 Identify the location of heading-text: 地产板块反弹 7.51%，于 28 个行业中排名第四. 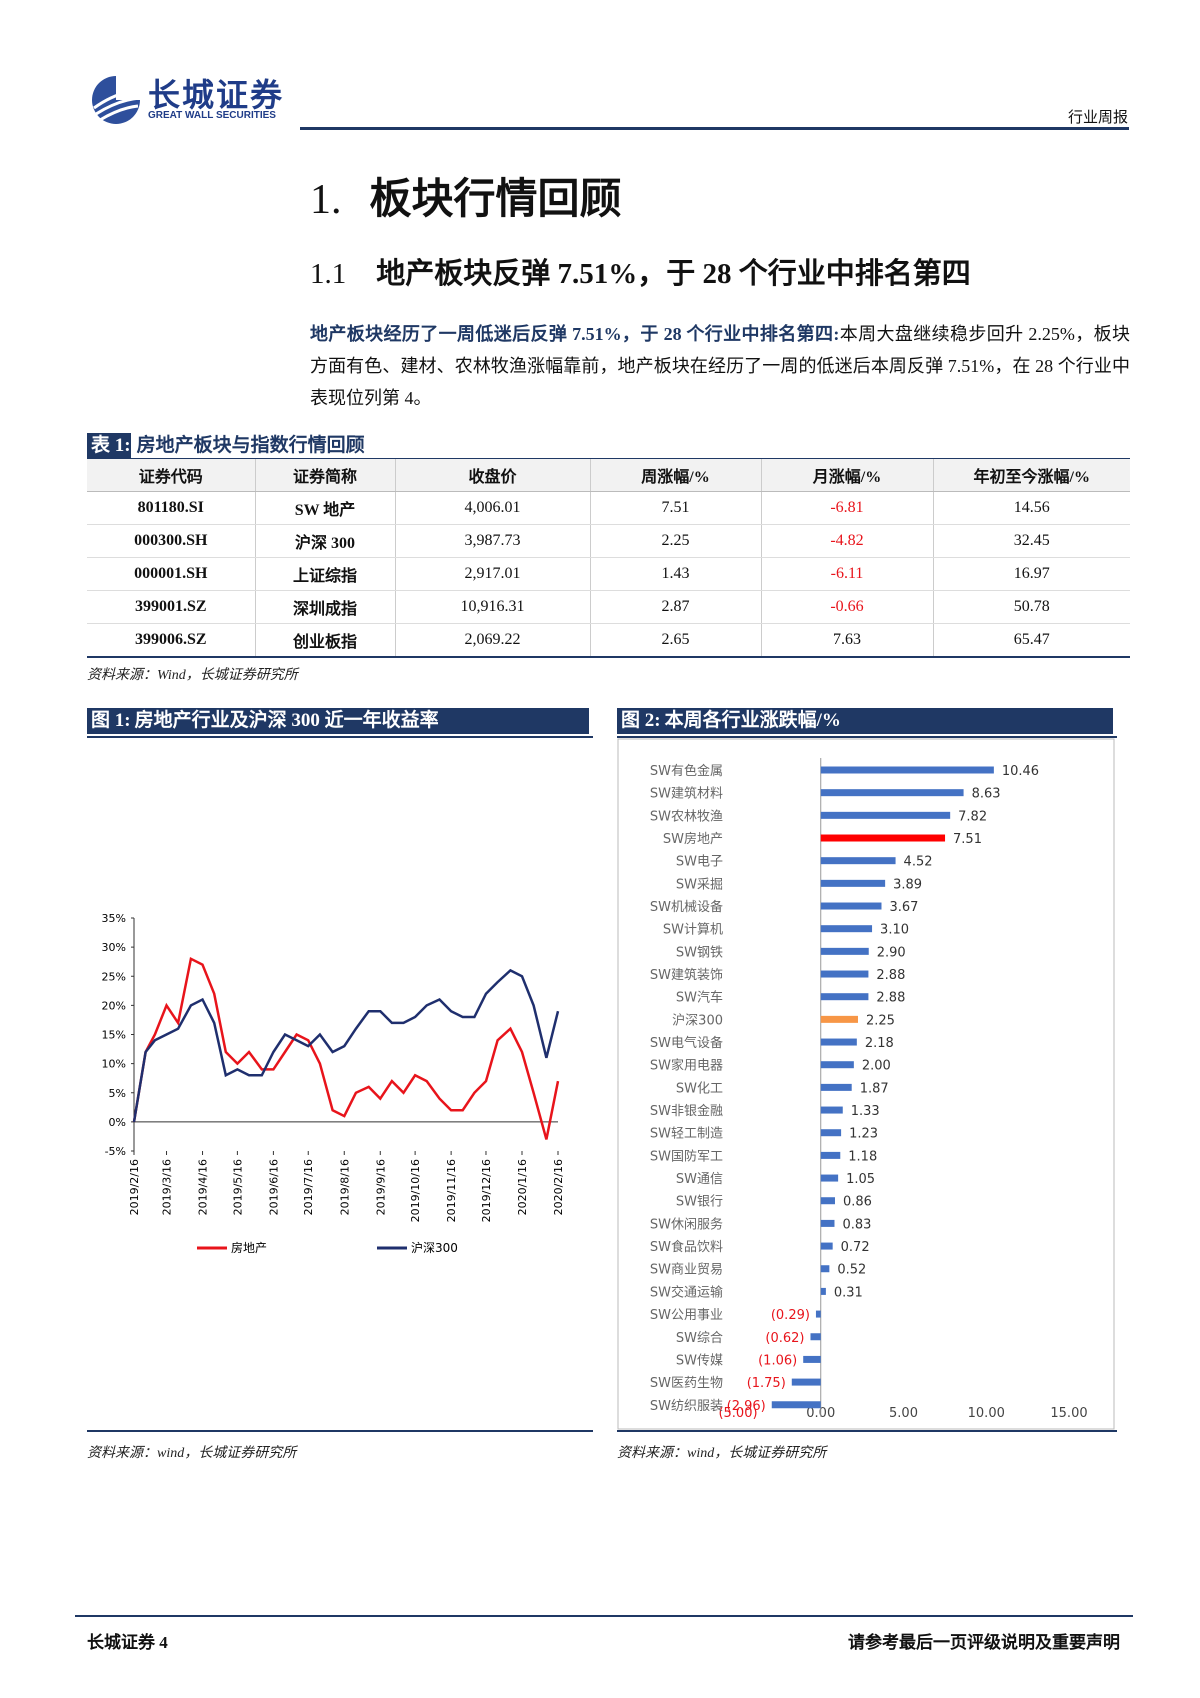
(673, 274).